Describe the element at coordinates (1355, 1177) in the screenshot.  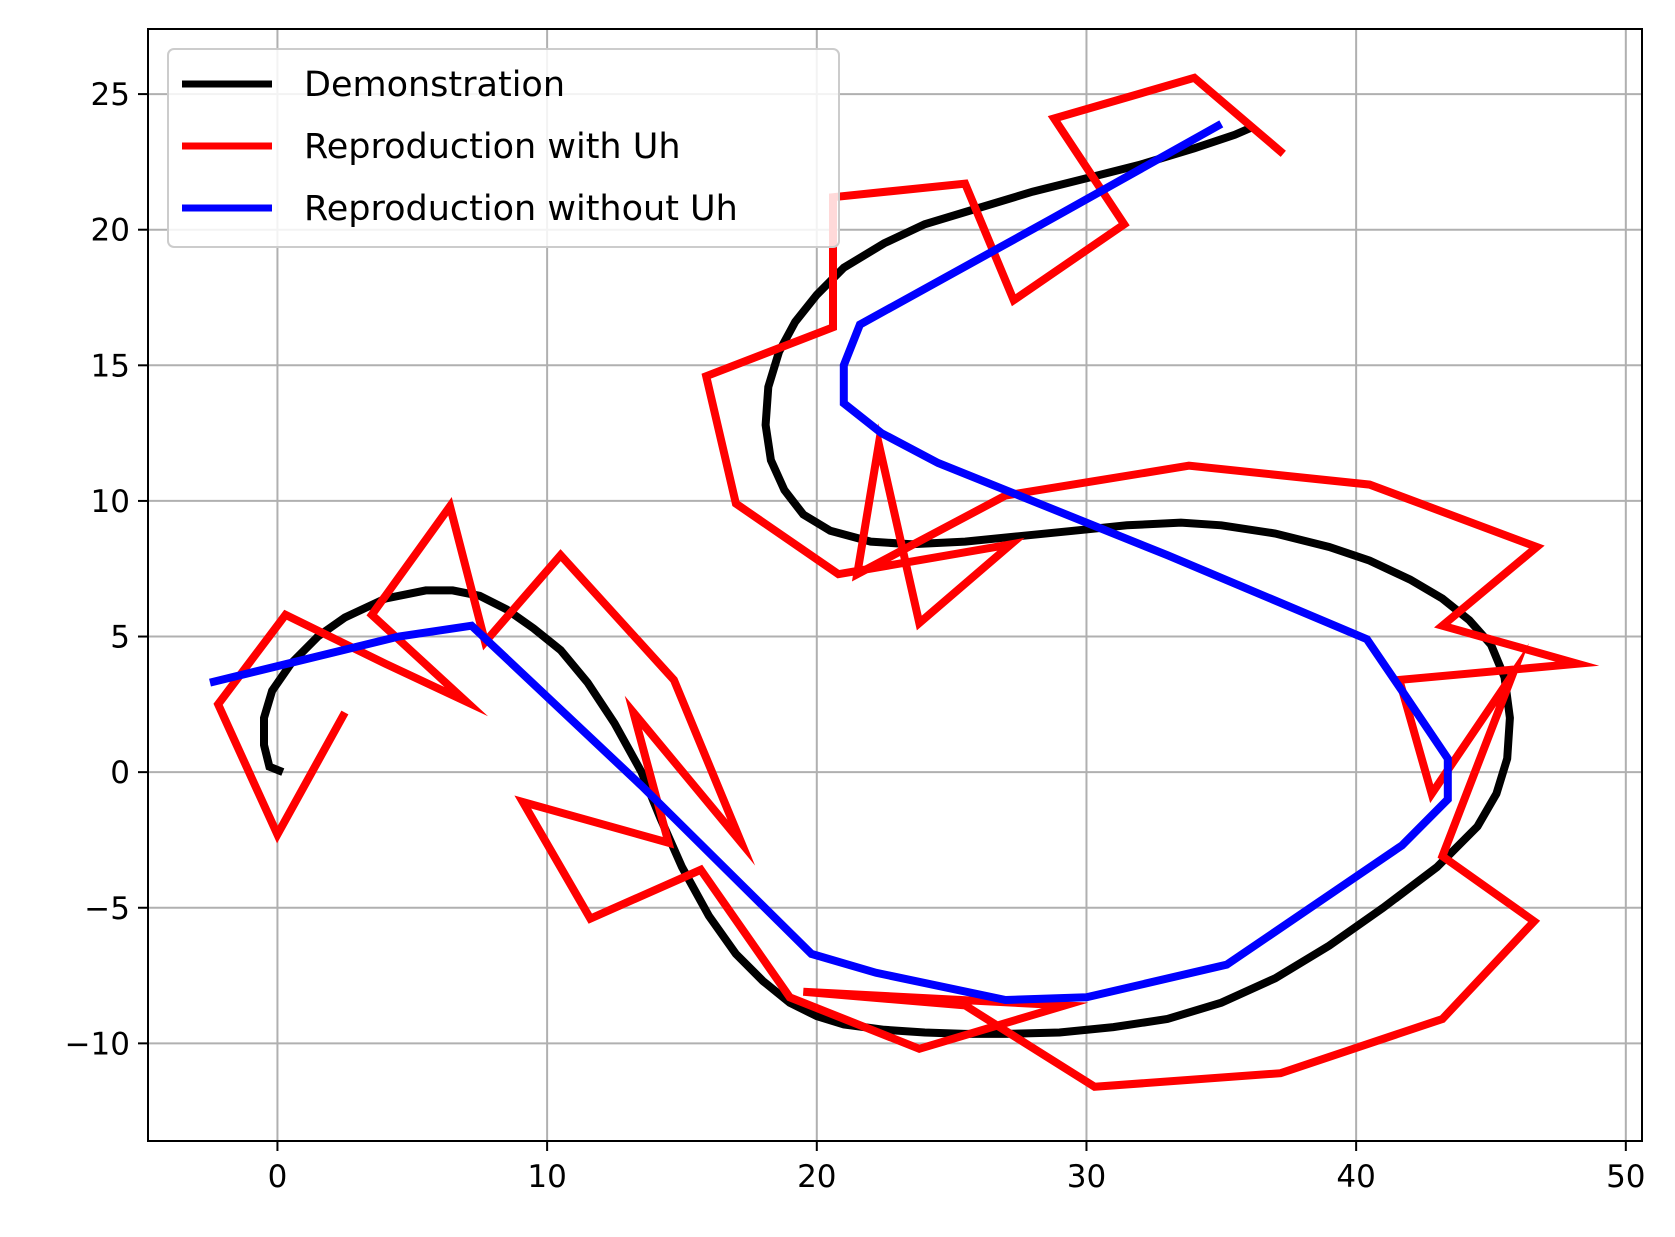
I see `x-tick-label: 40` at that location.